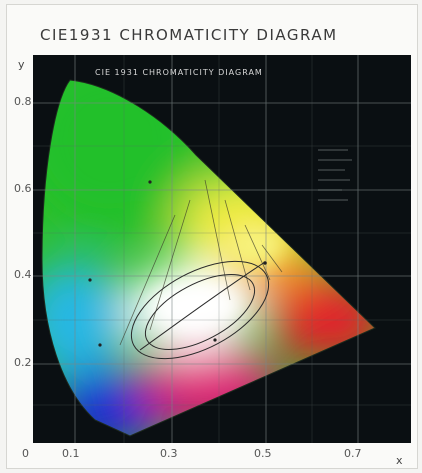  Describe the element at coordinates (23, 274) in the screenshot. I see `y-tick-label: 0.4` at that location.